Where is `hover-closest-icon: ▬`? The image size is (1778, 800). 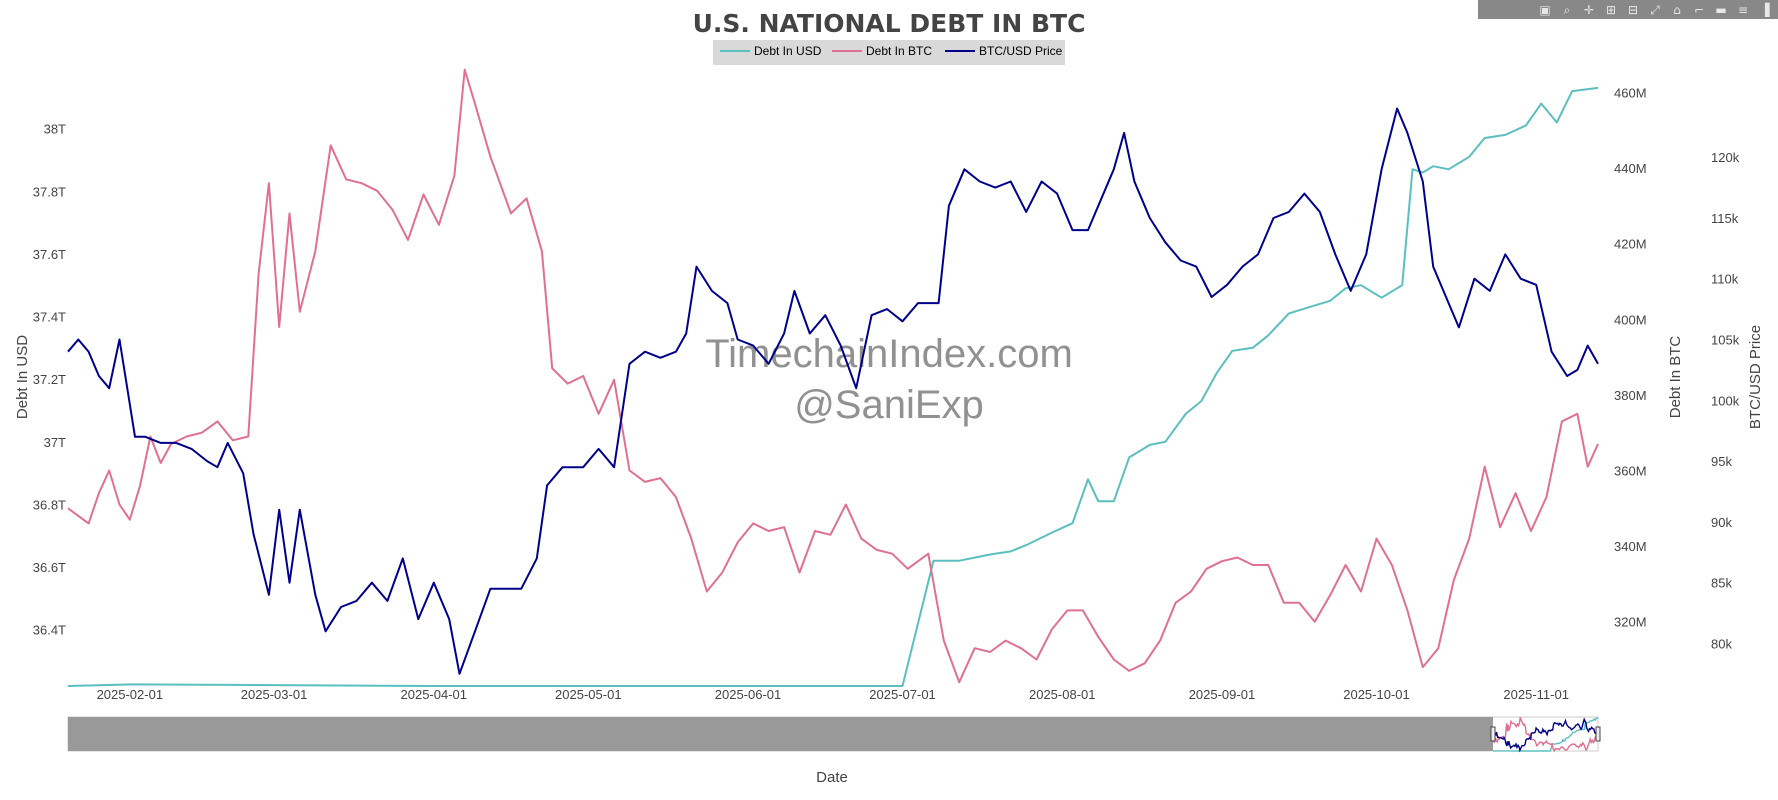 hover-closest-icon: ▬ is located at coordinates (1721, 9).